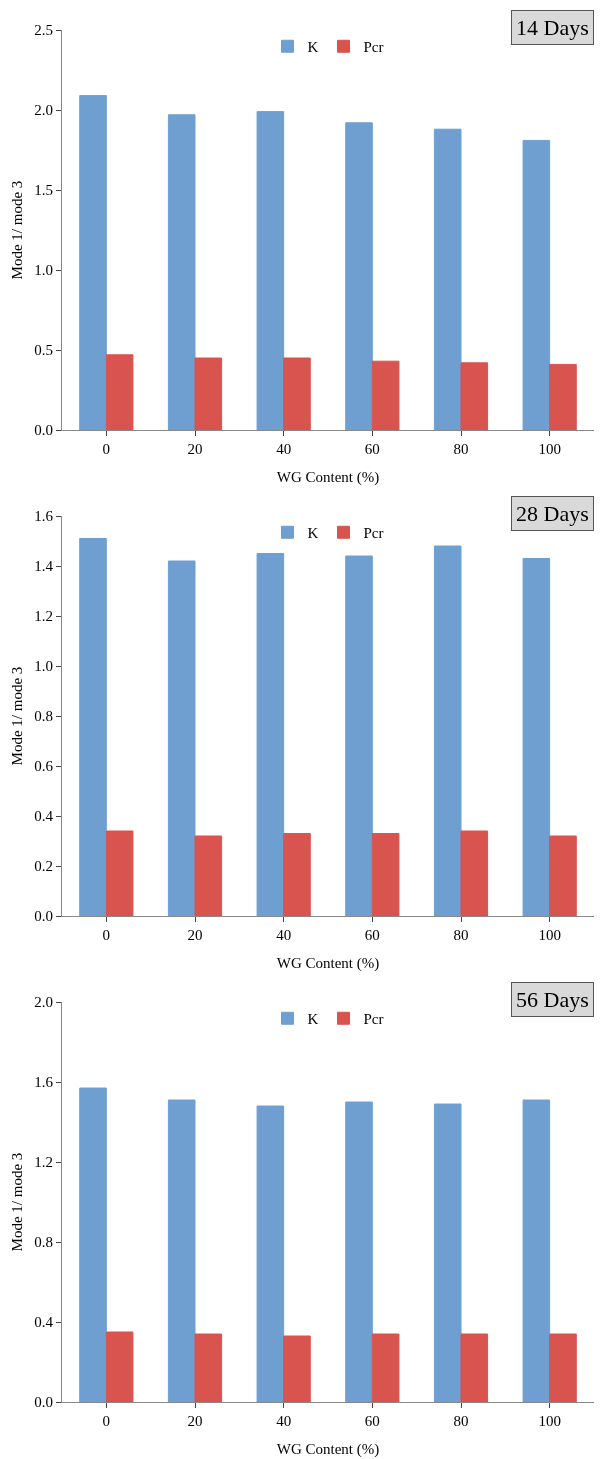  What do you see at coordinates (43, 350) in the screenshot?
I see `y-tick-label: 0.5` at bounding box center [43, 350].